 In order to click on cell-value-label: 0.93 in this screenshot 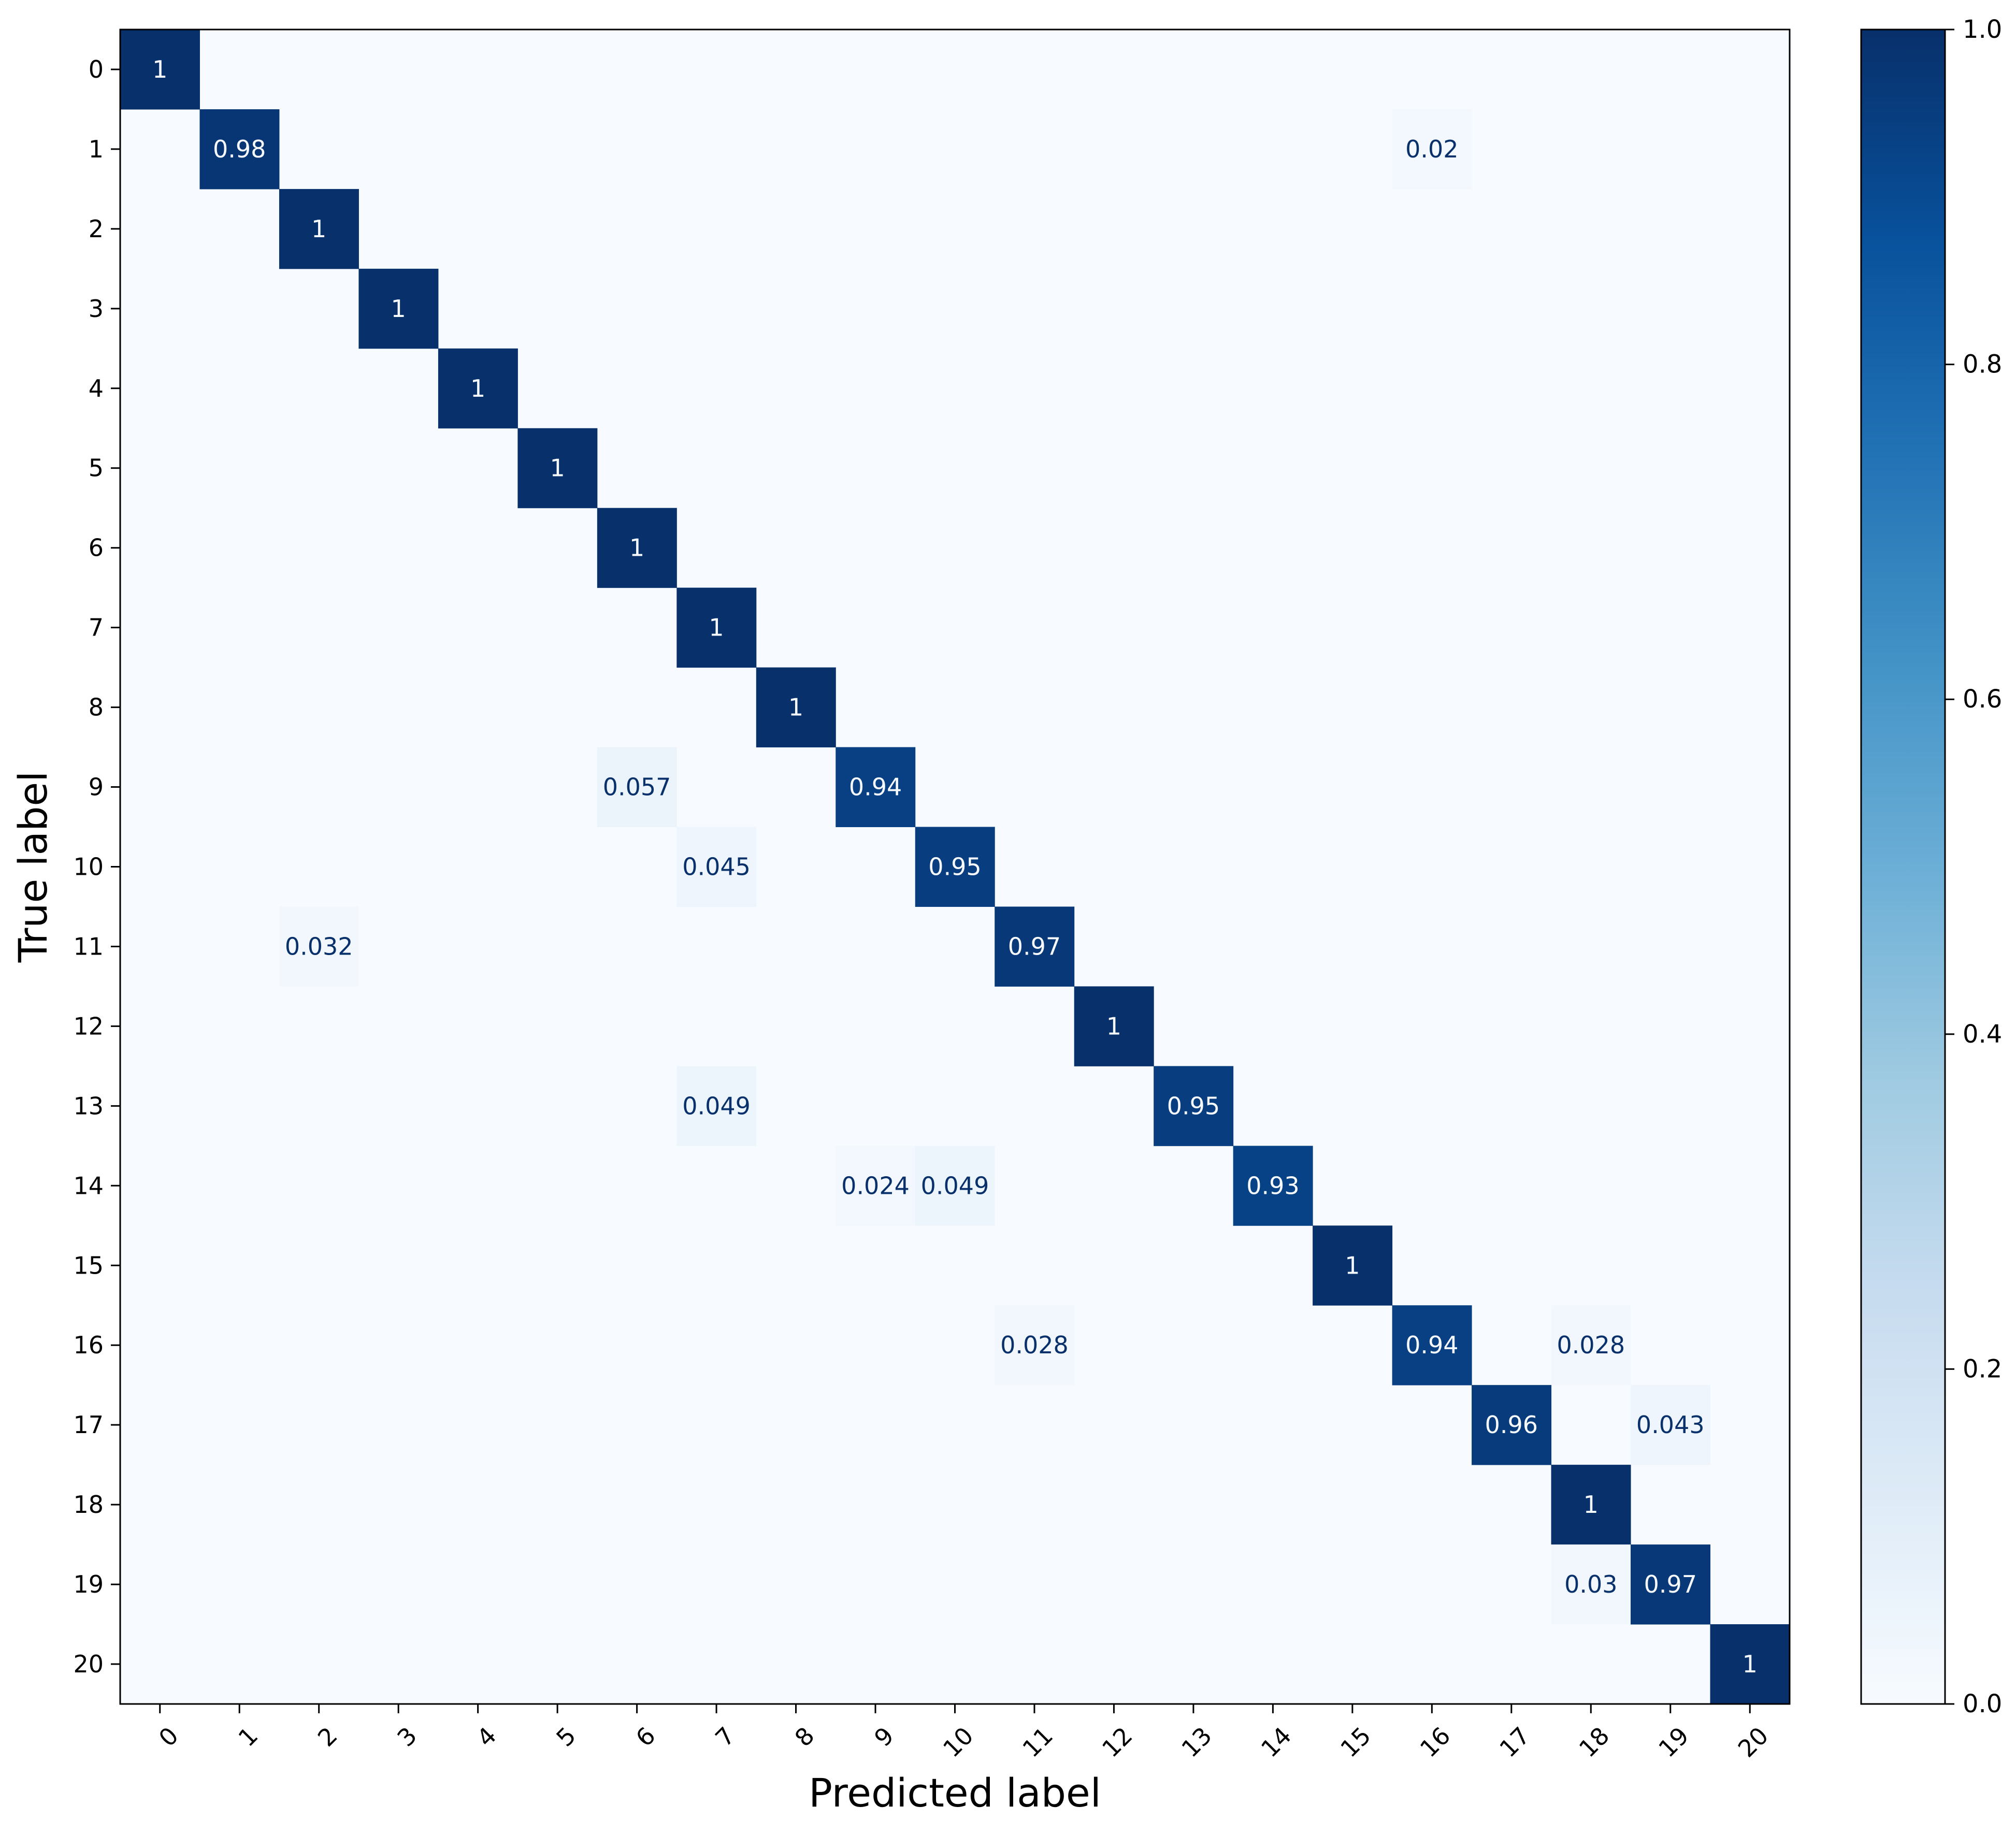, I will do `click(1272, 1186)`.